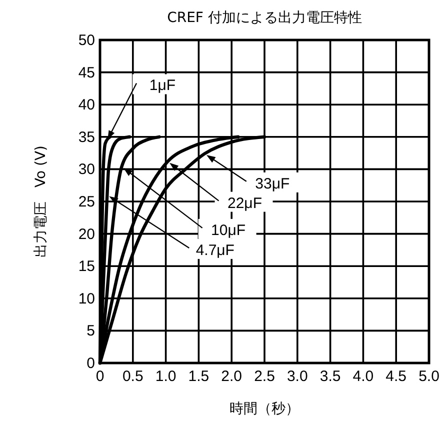 The image size is (446, 434). I want to click on x-tick-label: 3.0, so click(297, 376).